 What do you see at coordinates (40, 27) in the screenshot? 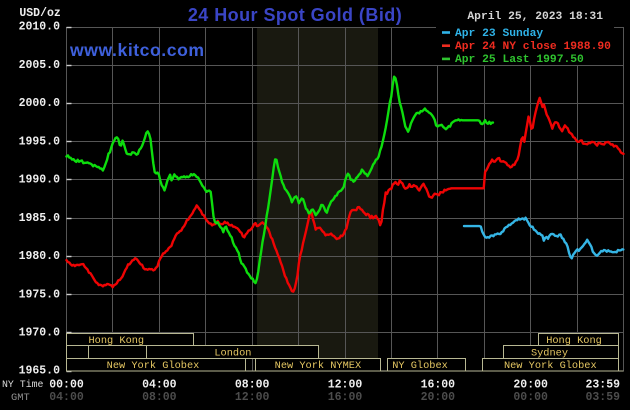
I see `svg-text: 2010.0` at bounding box center [40, 27].